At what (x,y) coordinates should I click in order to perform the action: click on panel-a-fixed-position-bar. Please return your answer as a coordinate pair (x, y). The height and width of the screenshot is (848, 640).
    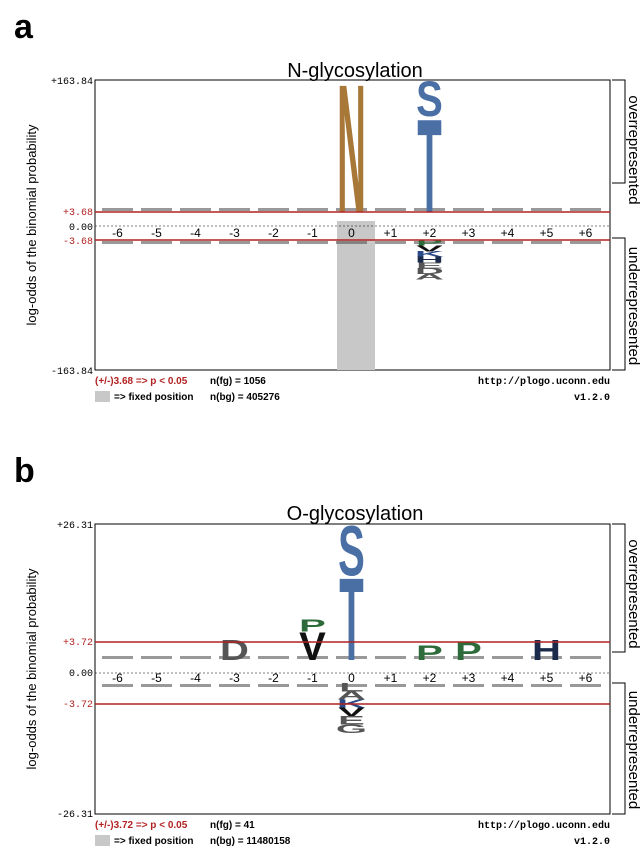
    Looking at the image, I should click on (356, 295).